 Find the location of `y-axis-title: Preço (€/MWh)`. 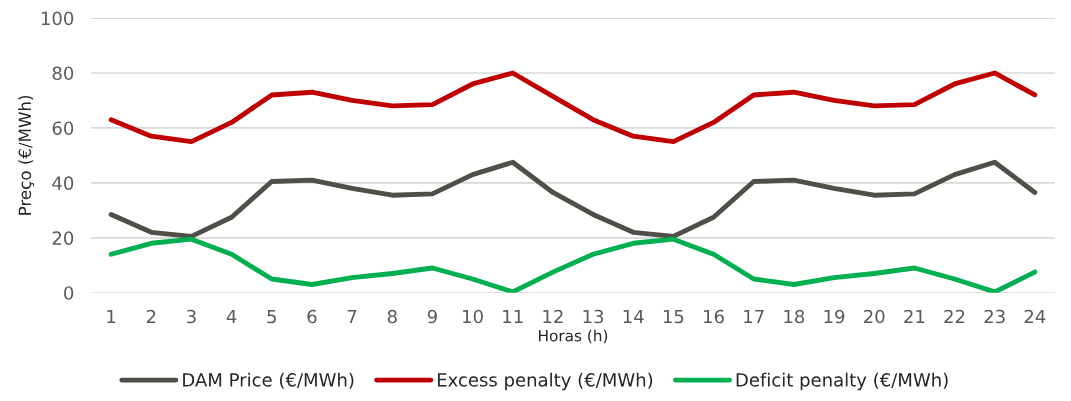

y-axis-title: Preço (€/MWh) is located at coordinates (26, 155).